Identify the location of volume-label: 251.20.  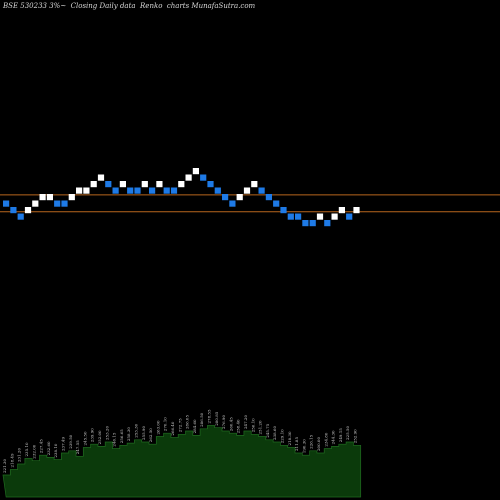
(260, 427).